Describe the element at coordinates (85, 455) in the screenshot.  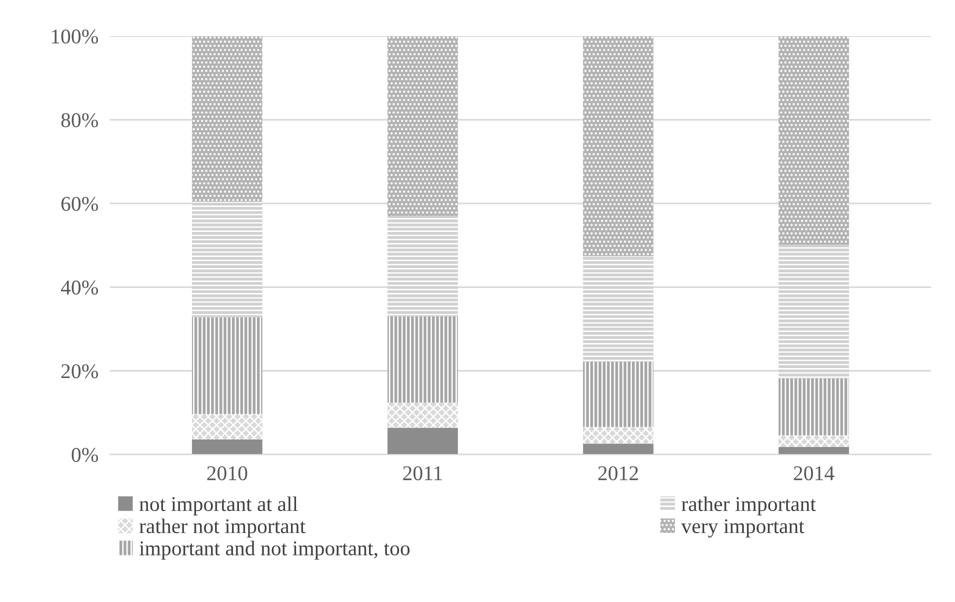
I see `y-tick-label: 0%` at that location.